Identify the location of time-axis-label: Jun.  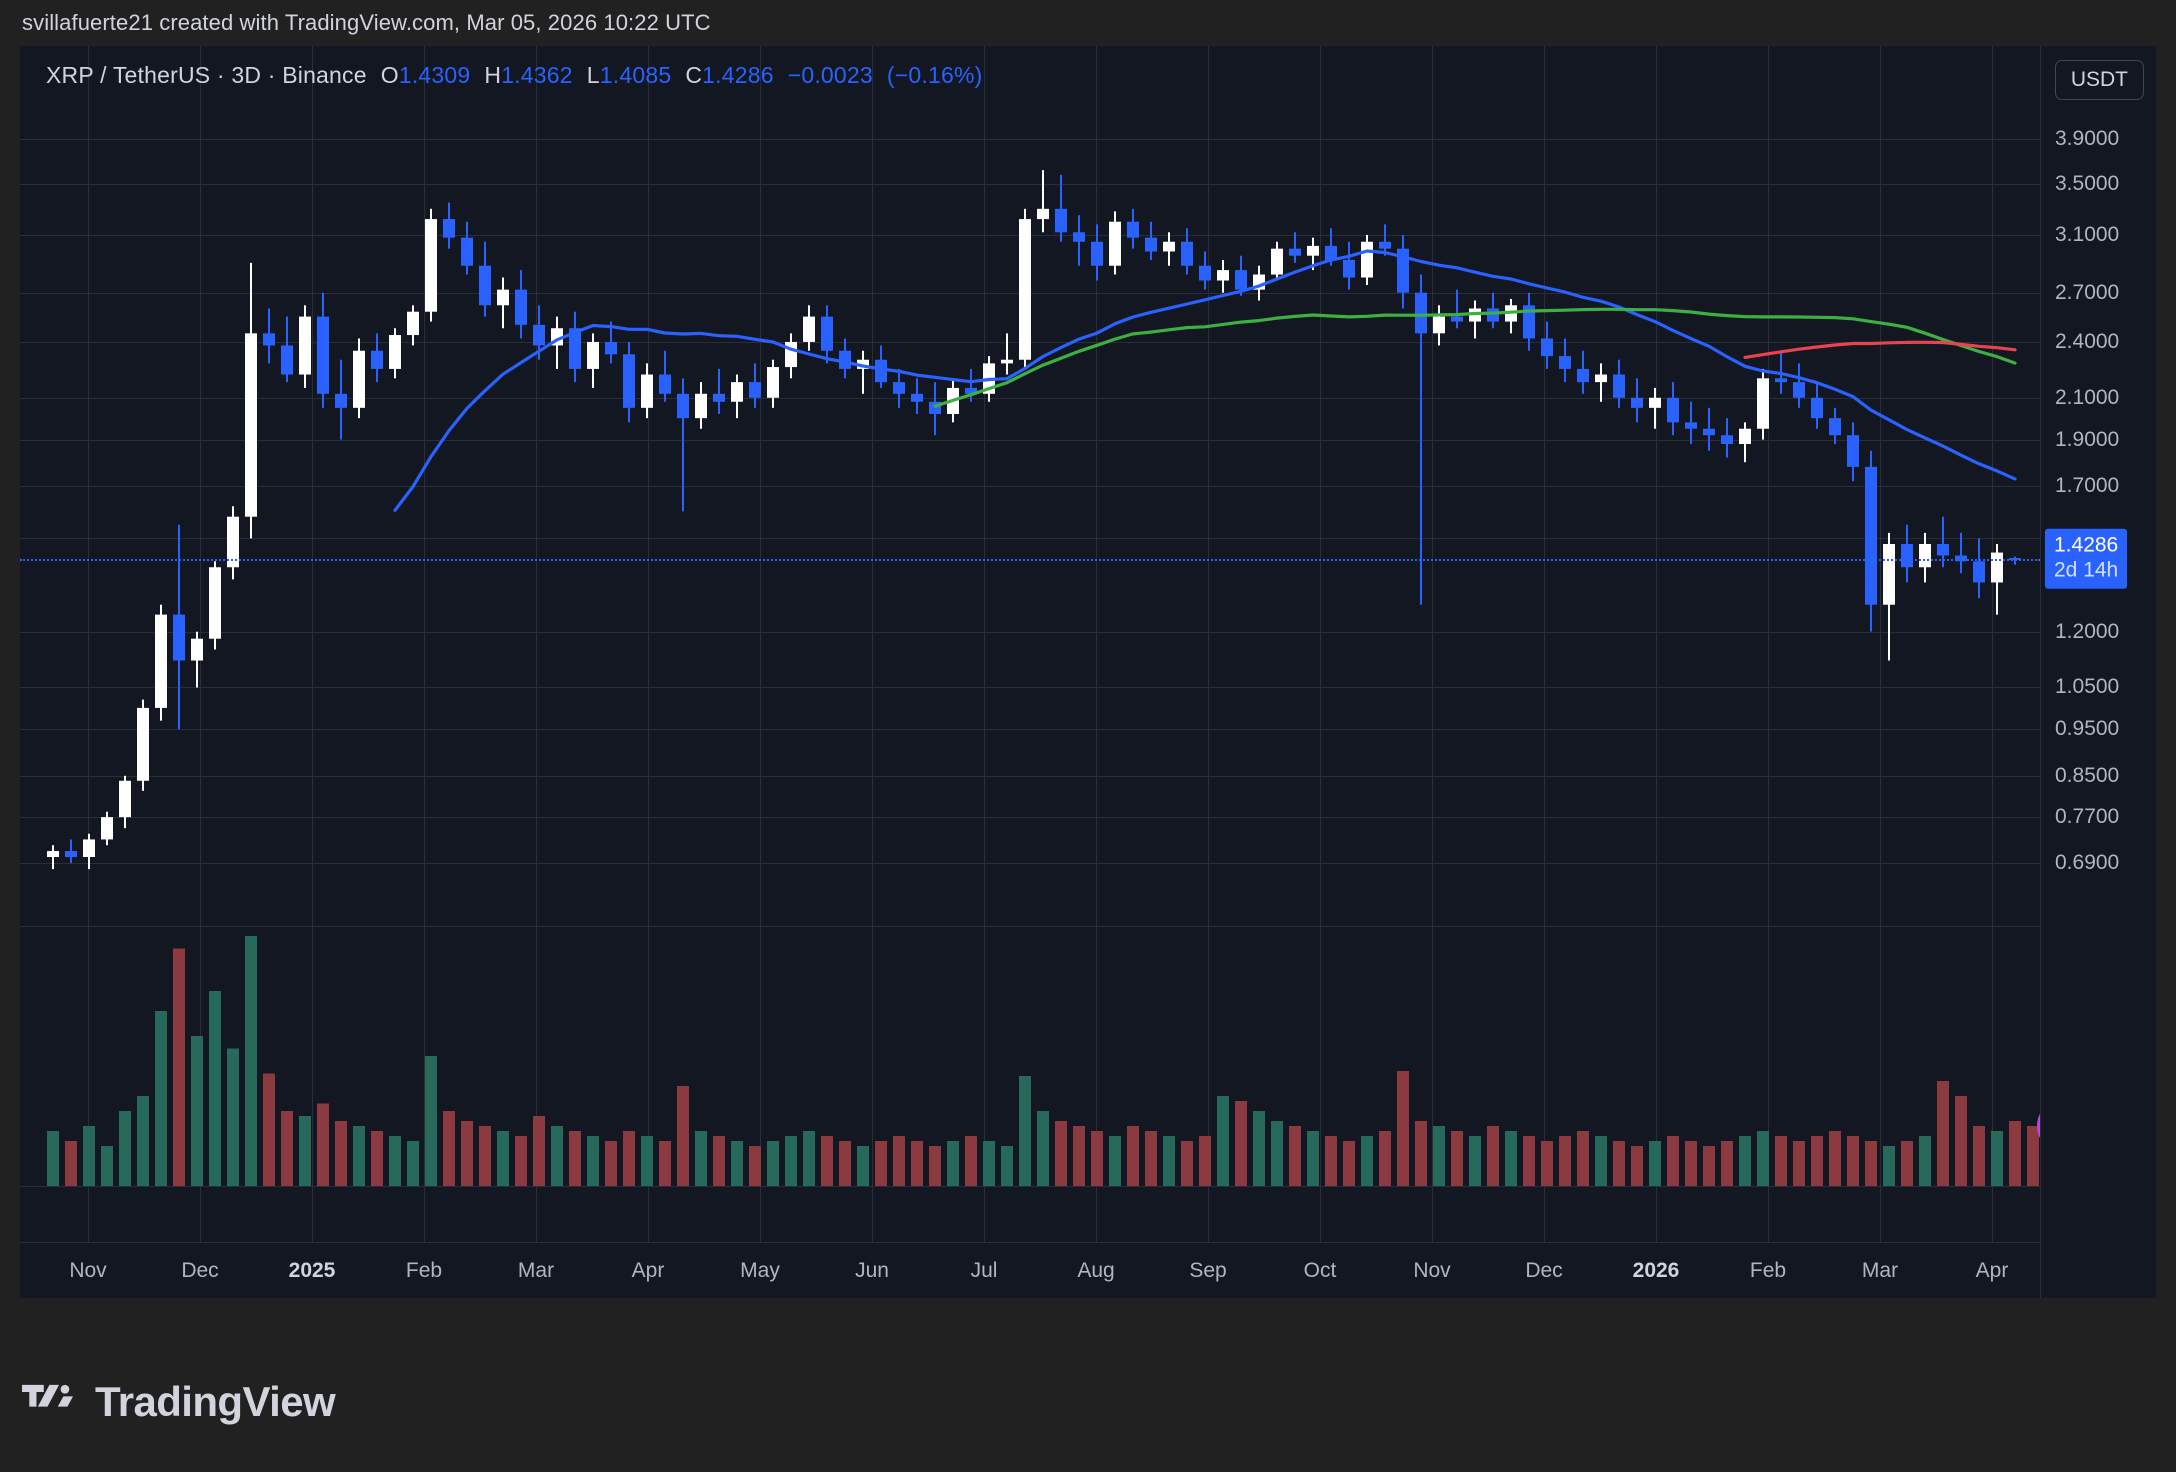
(872, 1270).